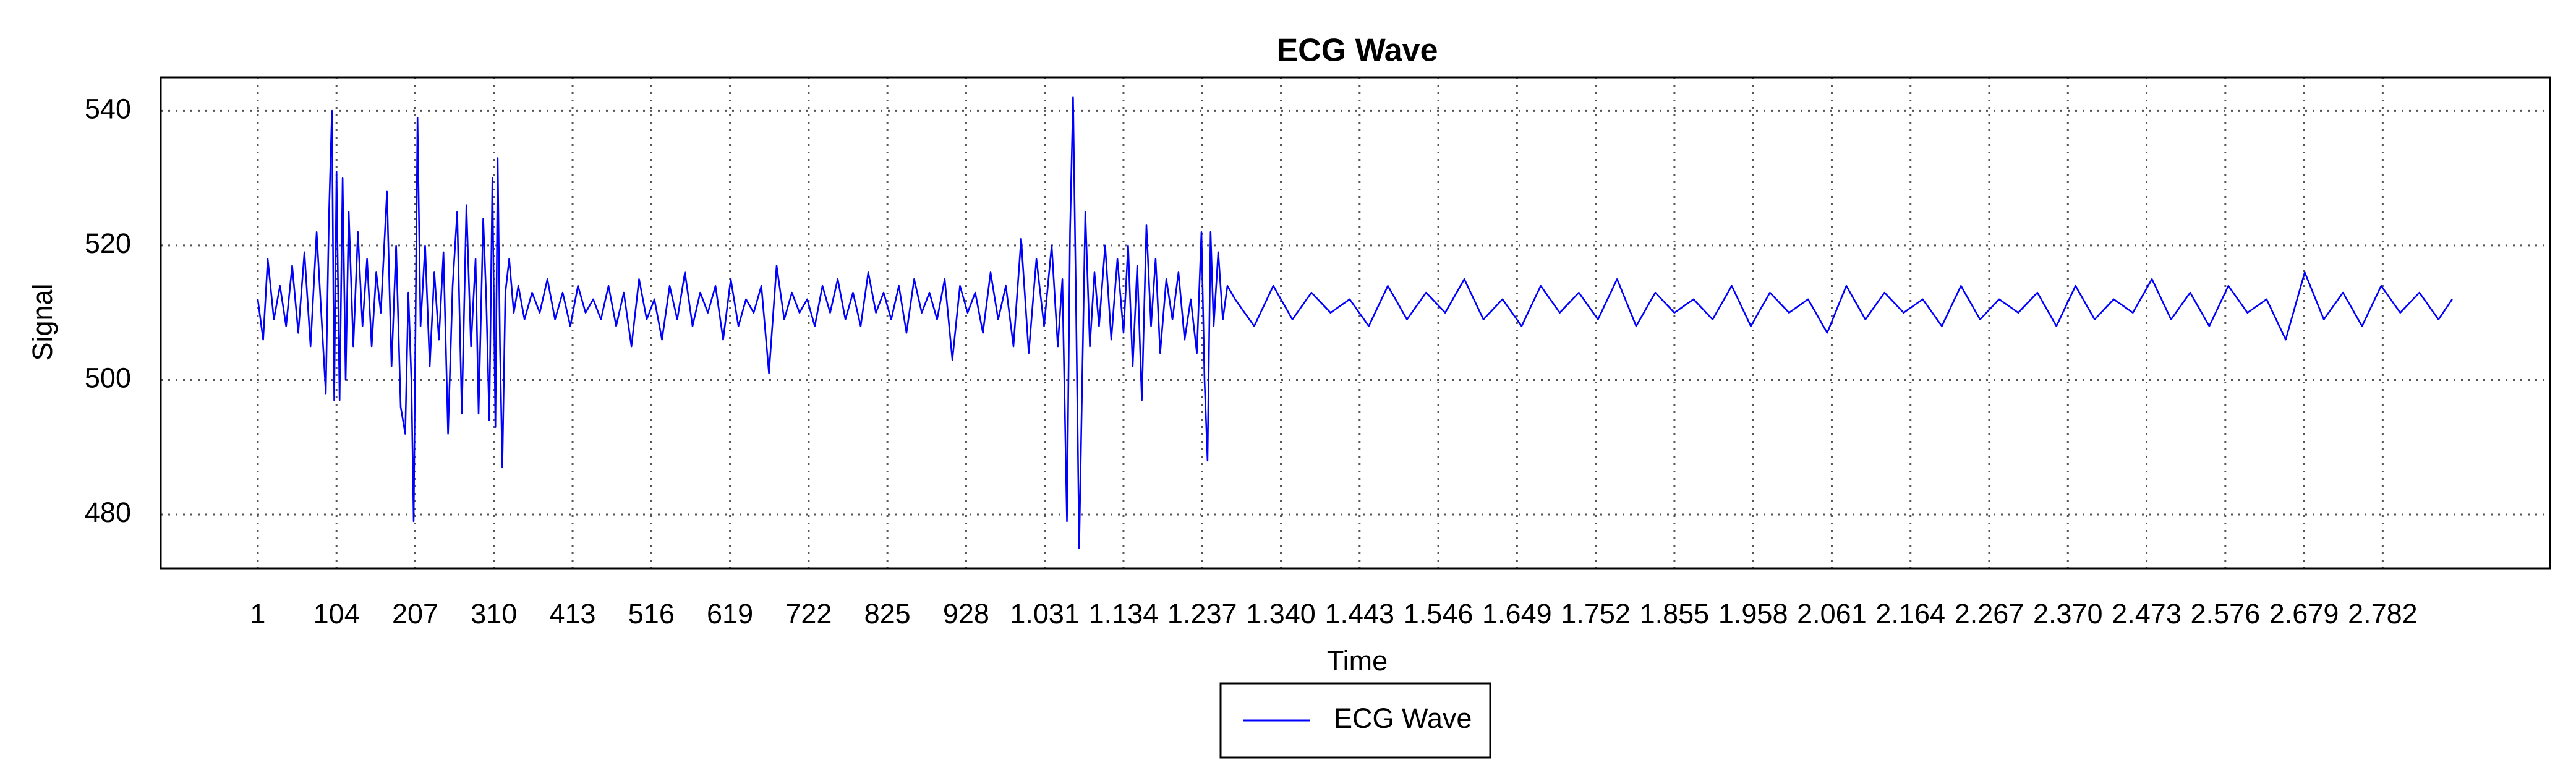 This screenshot has width=2576, height=773. I want to click on y-tick-label: 500, so click(108, 377).